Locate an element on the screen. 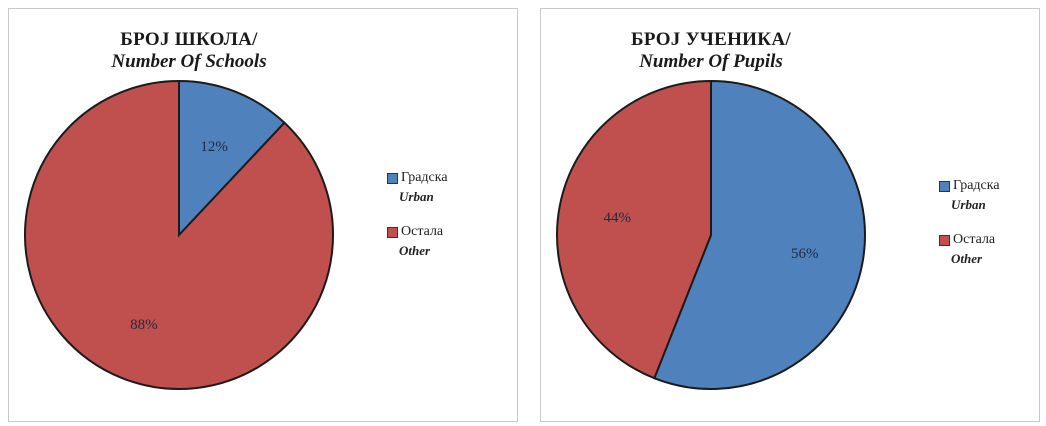 The image size is (1046, 426). title-serbian: БРОЈ ШКОЛА/ is located at coordinates (189, 39).